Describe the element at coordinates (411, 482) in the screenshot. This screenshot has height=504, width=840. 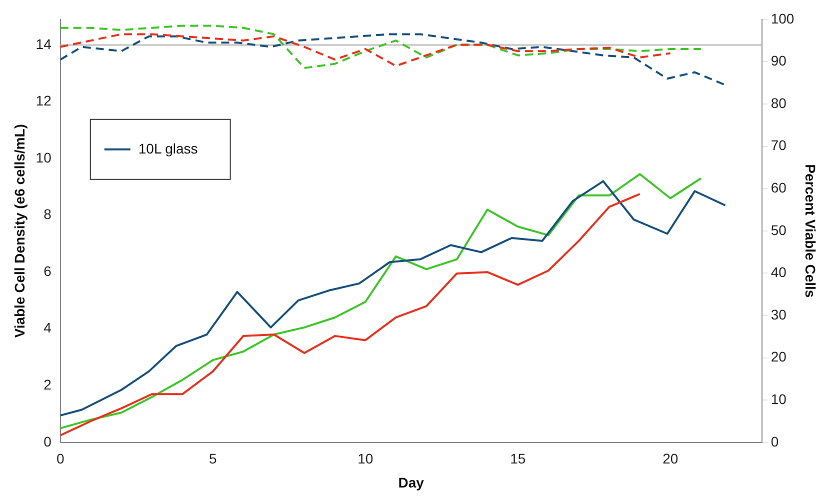
I see `x-axis-title: Day` at that location.